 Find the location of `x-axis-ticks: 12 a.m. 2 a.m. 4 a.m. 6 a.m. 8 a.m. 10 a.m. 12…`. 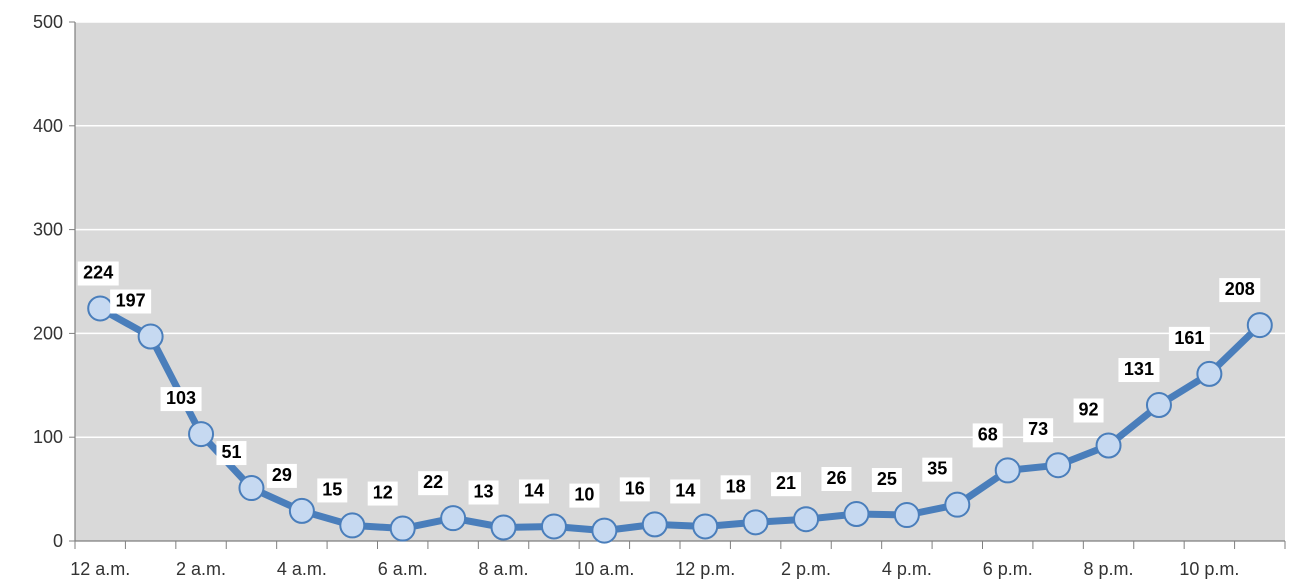

x-axis-ticks: 12 a.m. 2 a.m. 4 a.m. 6 a.m. 8 a.m. 10 a.m. 12… is located at coordinates (678, 560).